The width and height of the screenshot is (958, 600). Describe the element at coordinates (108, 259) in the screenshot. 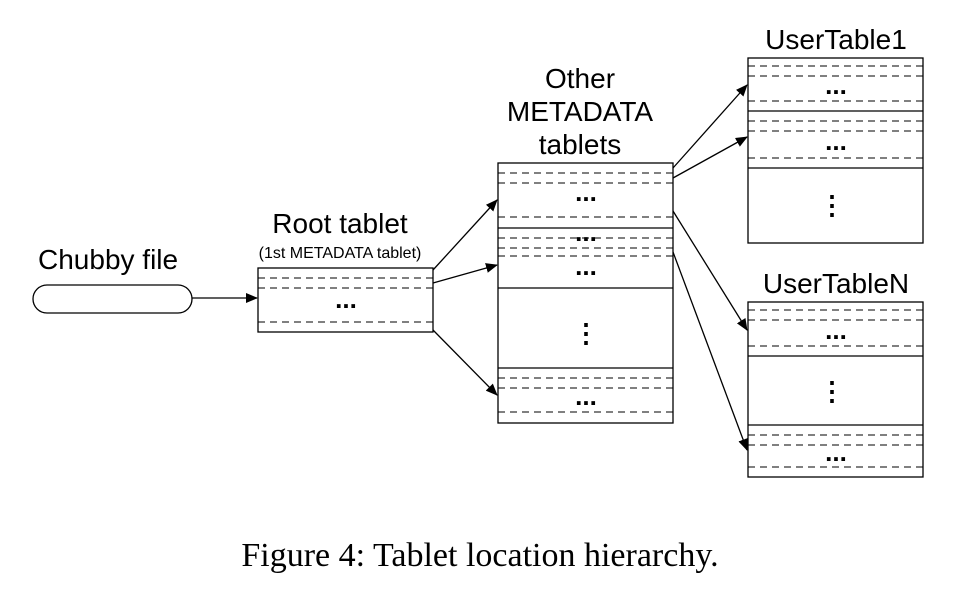

I see `chubby-file-label: Chubby file` at that location.